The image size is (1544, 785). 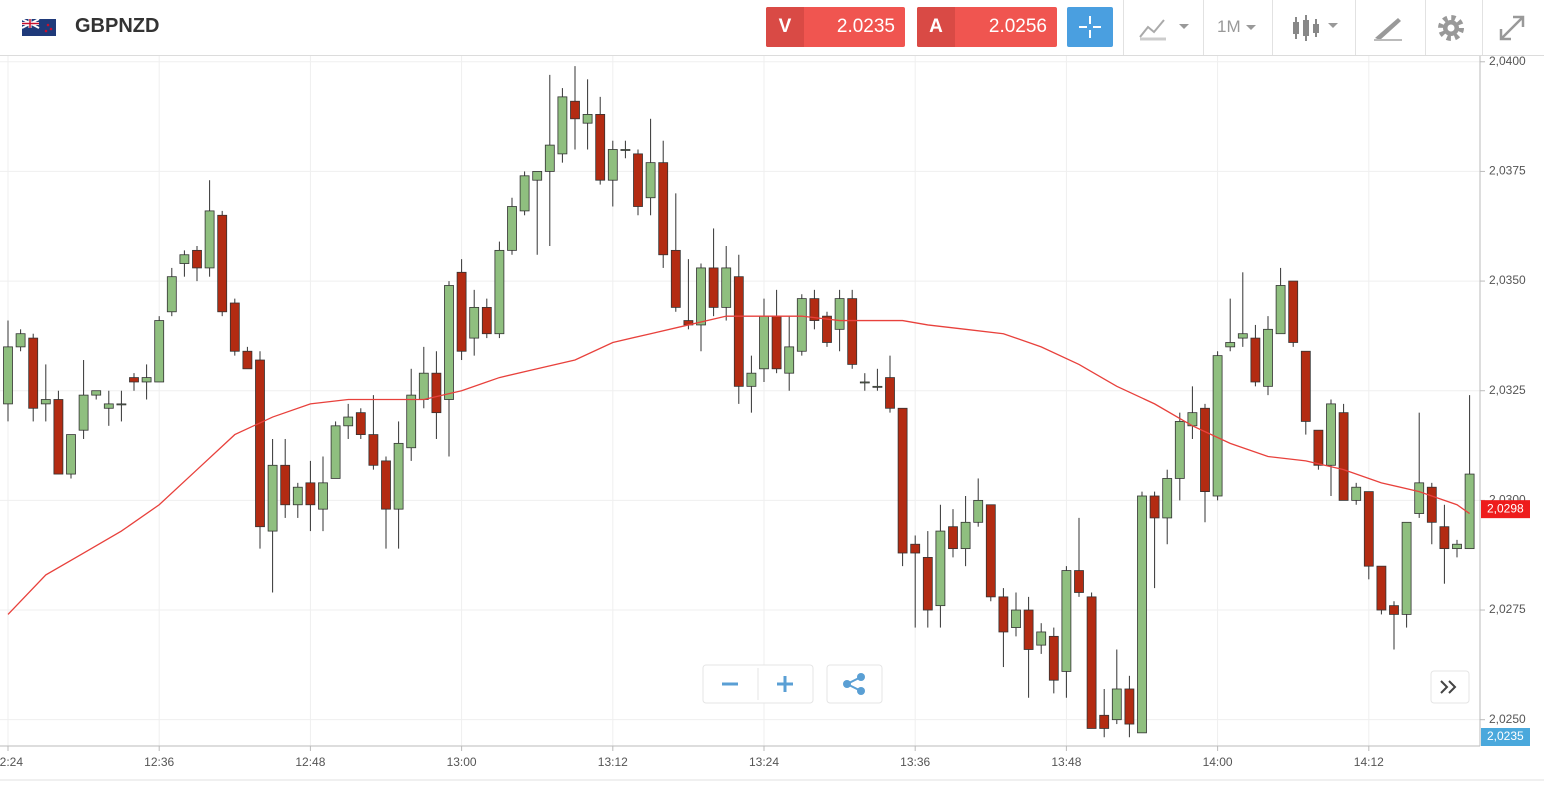 I want to click on y-tick-label: 2,0375, so click(x=1507, y=171).